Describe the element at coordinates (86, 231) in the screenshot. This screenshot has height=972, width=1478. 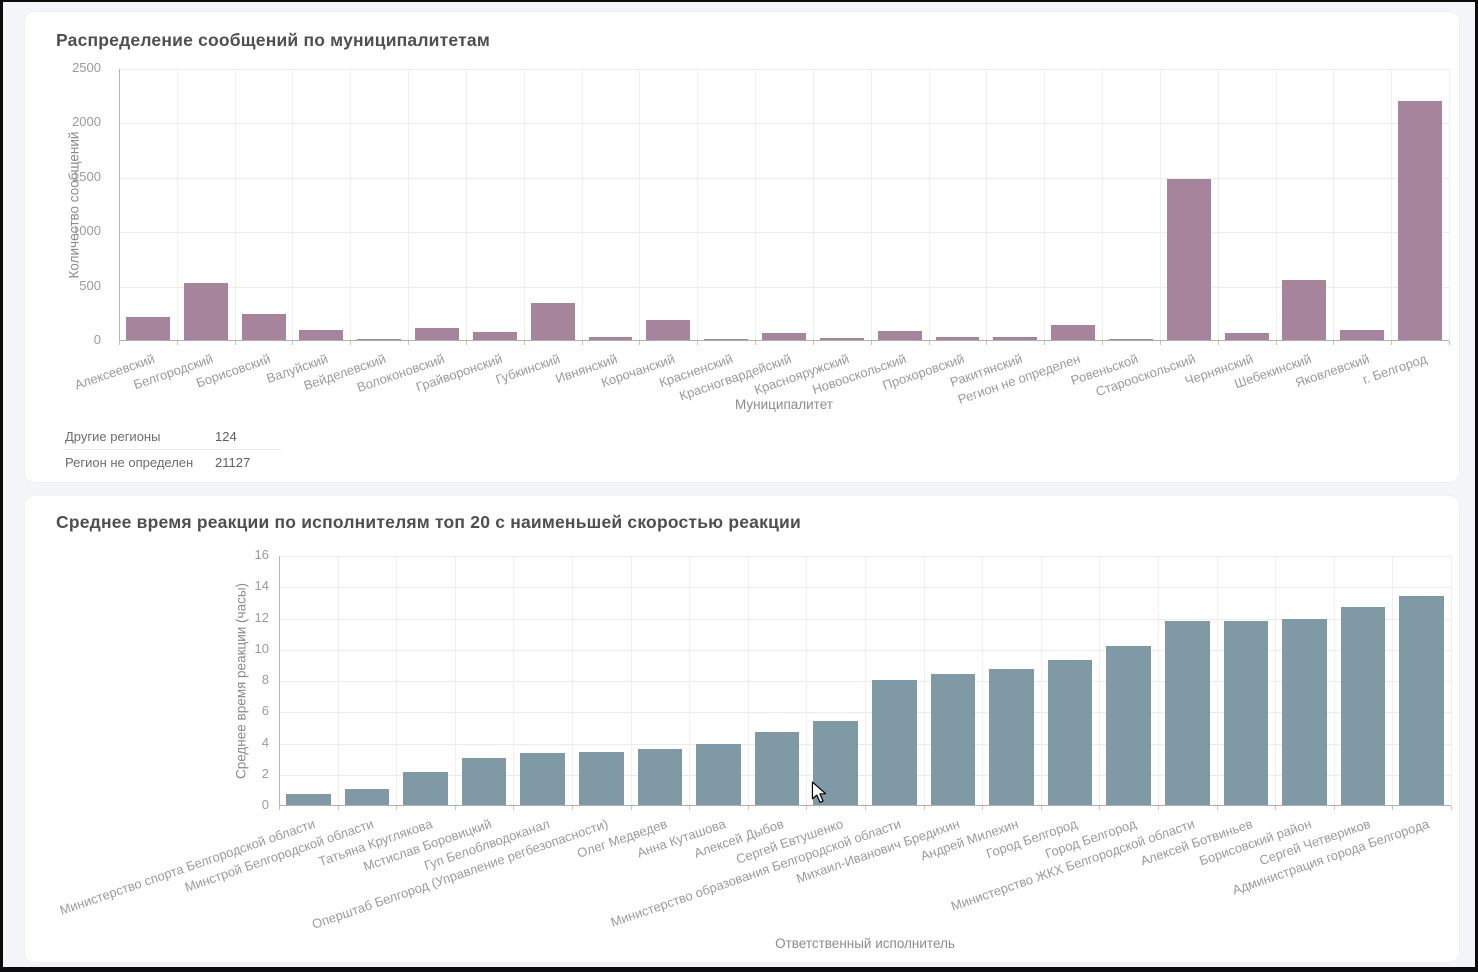
I see `y-tick-label: 1000` at that location.